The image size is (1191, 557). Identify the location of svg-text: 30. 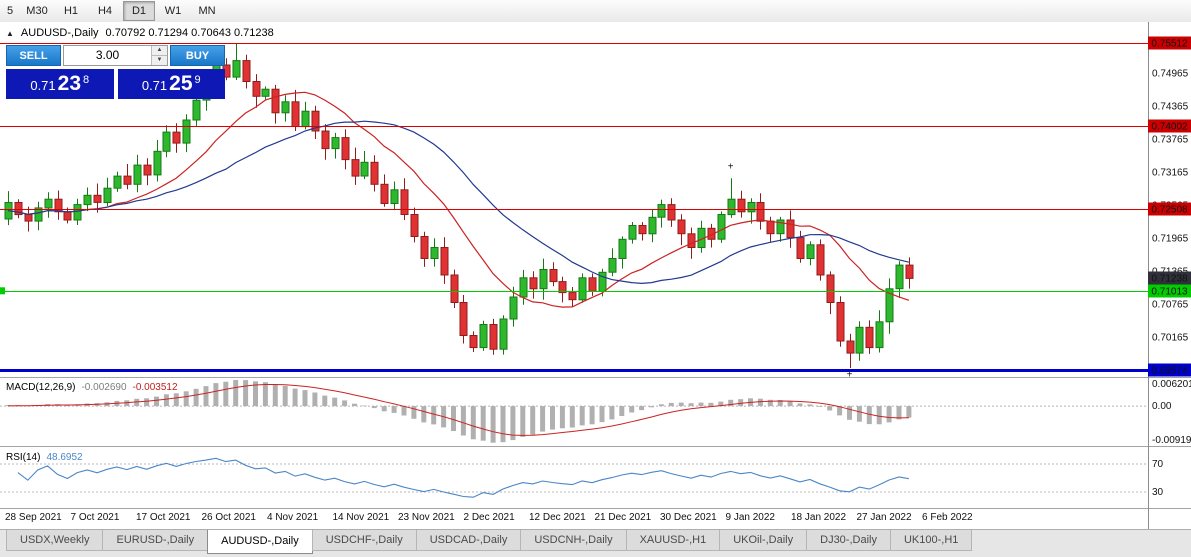
(1158, 492).